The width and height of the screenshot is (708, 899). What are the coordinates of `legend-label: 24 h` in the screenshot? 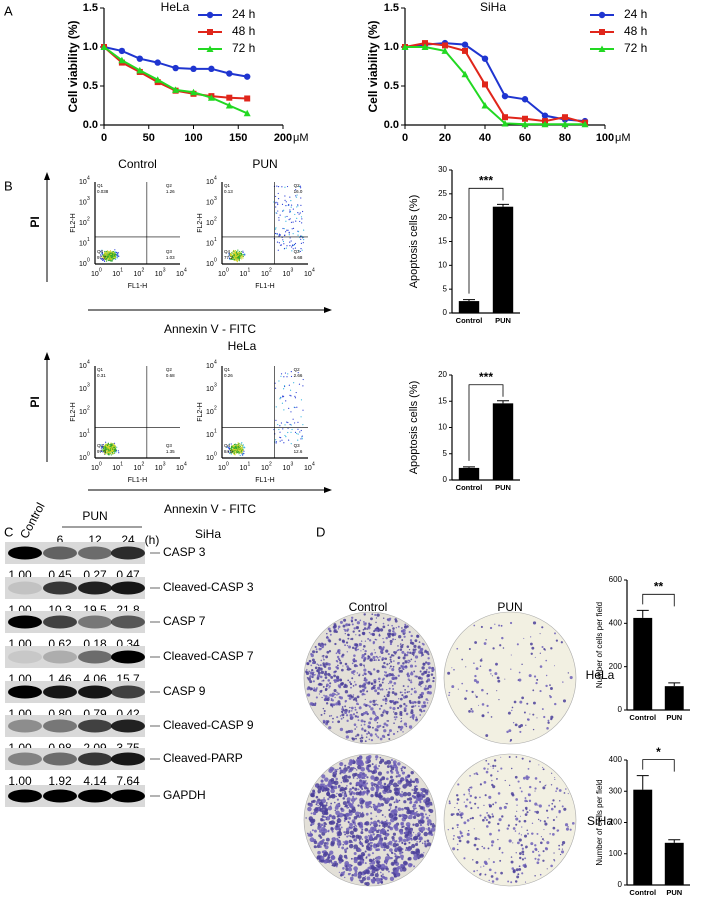 It's located at (243, 14).